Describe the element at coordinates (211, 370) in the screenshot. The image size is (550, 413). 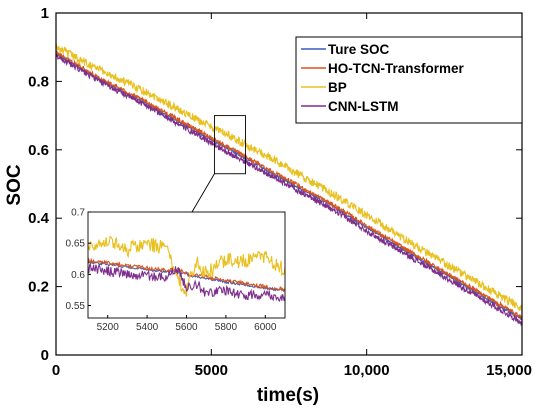
I see `x-tick-label: 5000` at that location.